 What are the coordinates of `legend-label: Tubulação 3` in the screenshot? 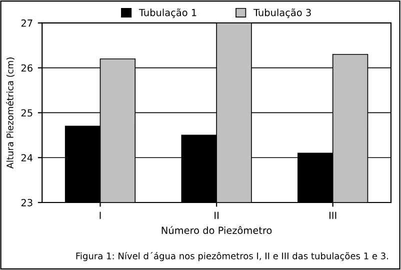 It's located at (282, 13).